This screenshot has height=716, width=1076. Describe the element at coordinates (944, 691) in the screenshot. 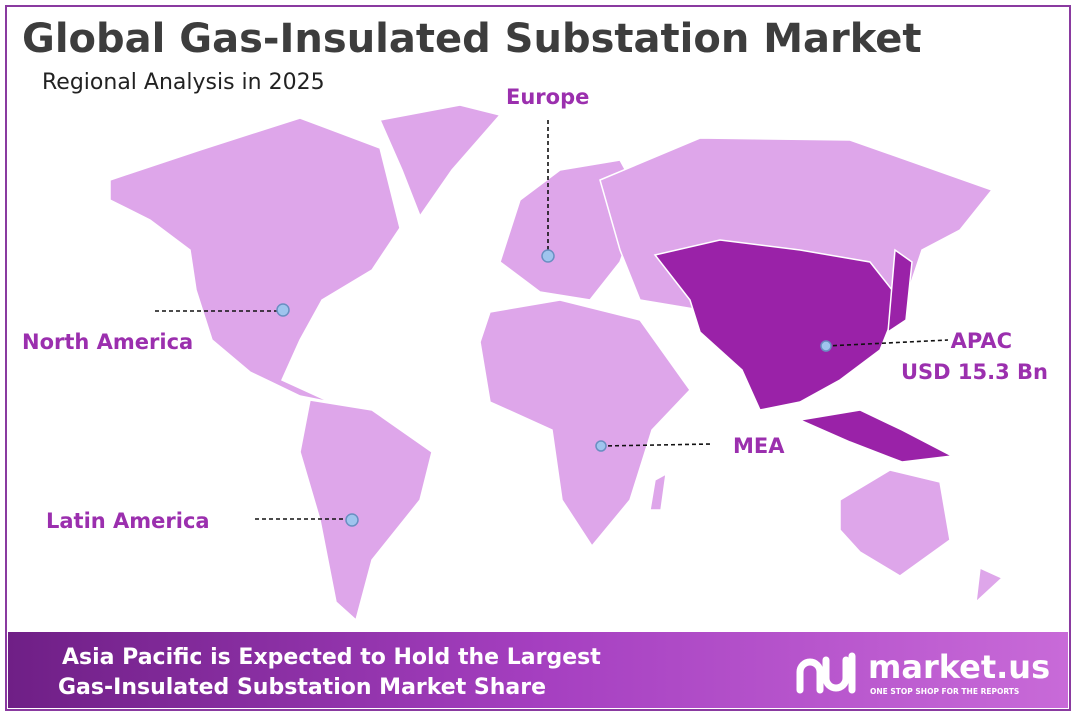

I see `logo-tagline: ONE STOP SHOP FOR THE REPORTS` at that location.